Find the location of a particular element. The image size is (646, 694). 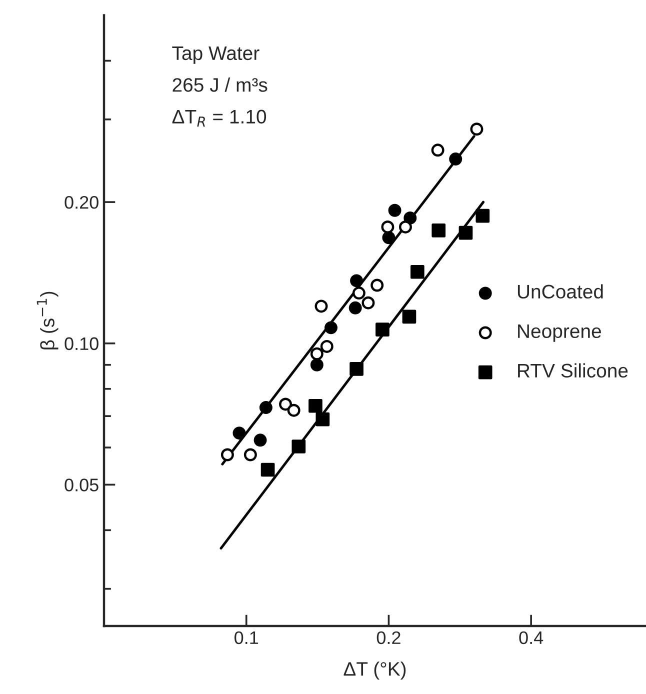

x-tick-label: 0.2 is located at coordinates (388, 637).